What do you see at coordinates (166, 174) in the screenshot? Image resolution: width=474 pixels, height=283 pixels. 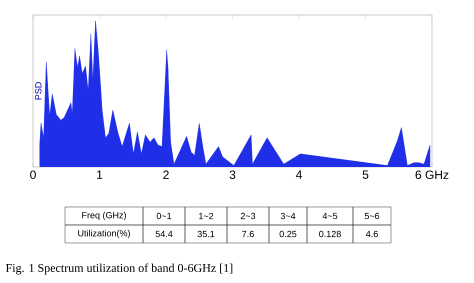 I see `x-tick-label: 2` at bounding box center [166, 174].